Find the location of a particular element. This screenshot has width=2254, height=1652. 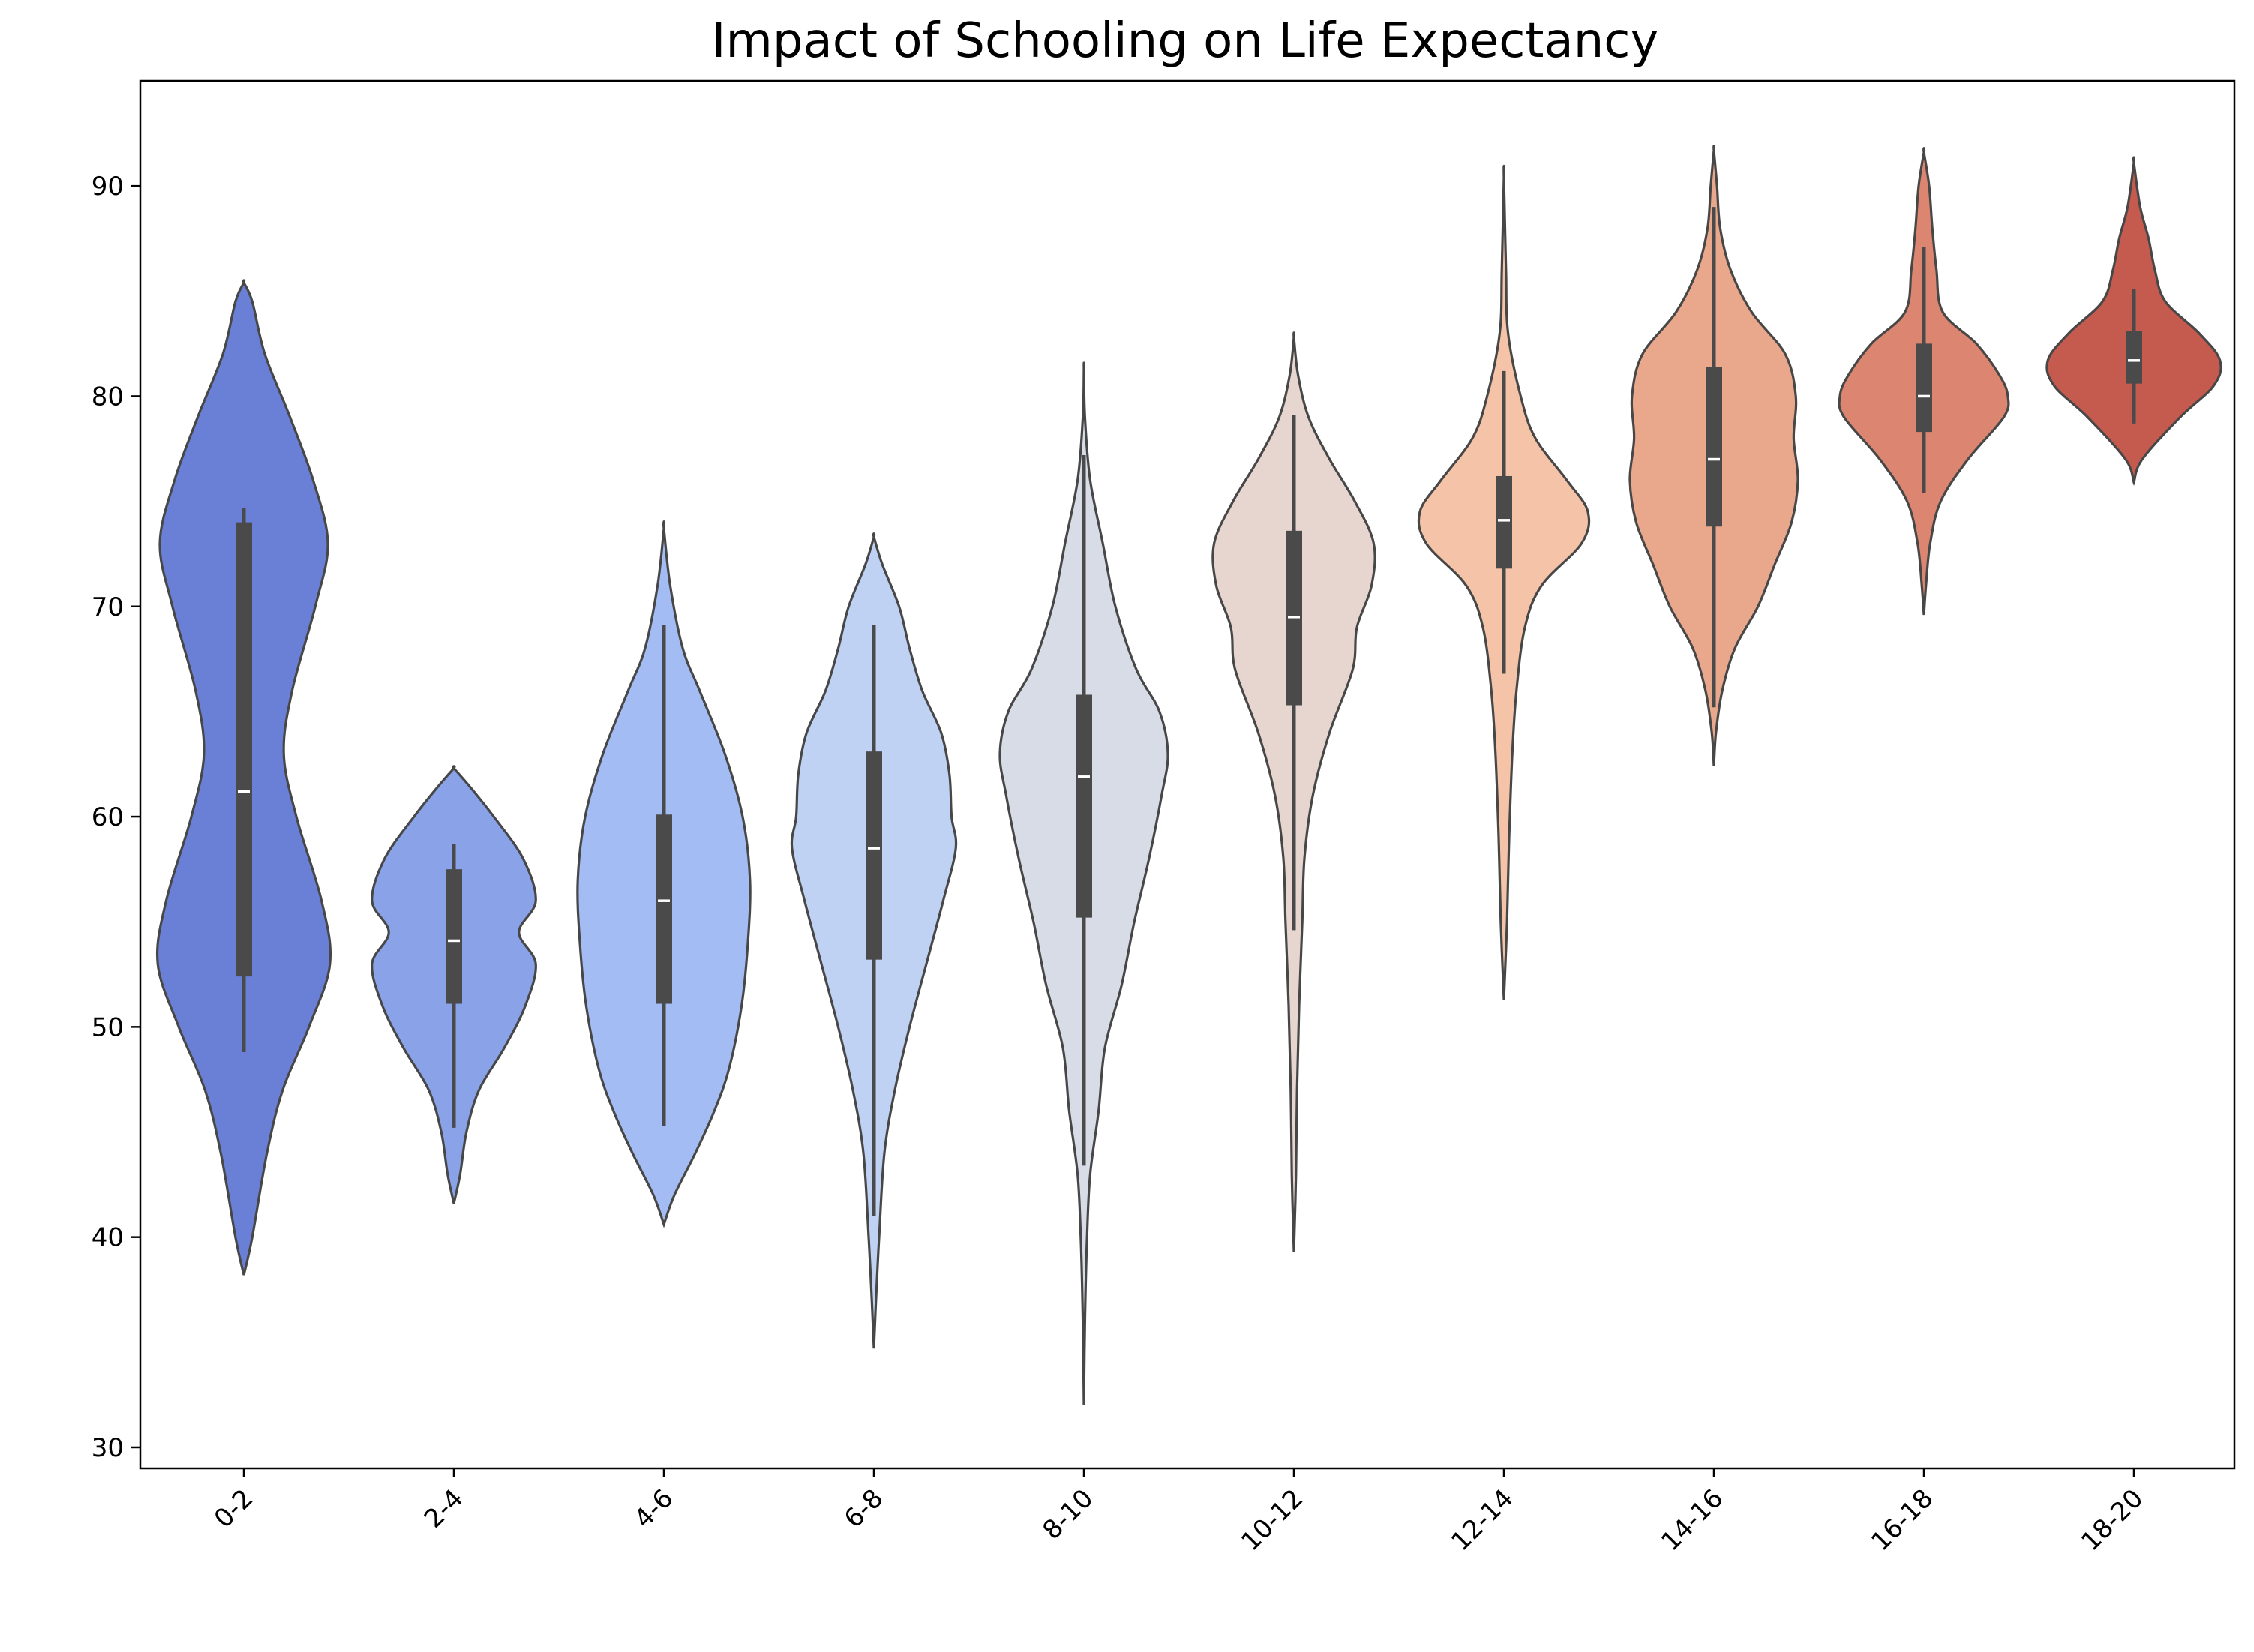

y-tick-label: 90 is located at coordinates (108, 187).